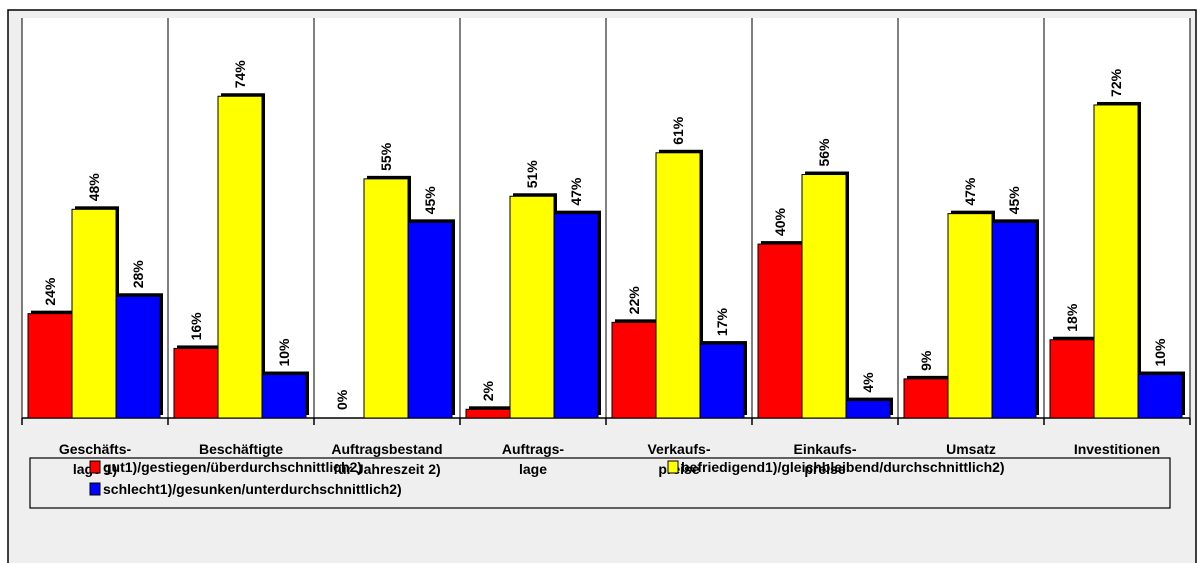 The image size is (1201, 563). Describe the element at coordinates (138, 274) in the screenshot. I see `value-label: 28%` at that location.